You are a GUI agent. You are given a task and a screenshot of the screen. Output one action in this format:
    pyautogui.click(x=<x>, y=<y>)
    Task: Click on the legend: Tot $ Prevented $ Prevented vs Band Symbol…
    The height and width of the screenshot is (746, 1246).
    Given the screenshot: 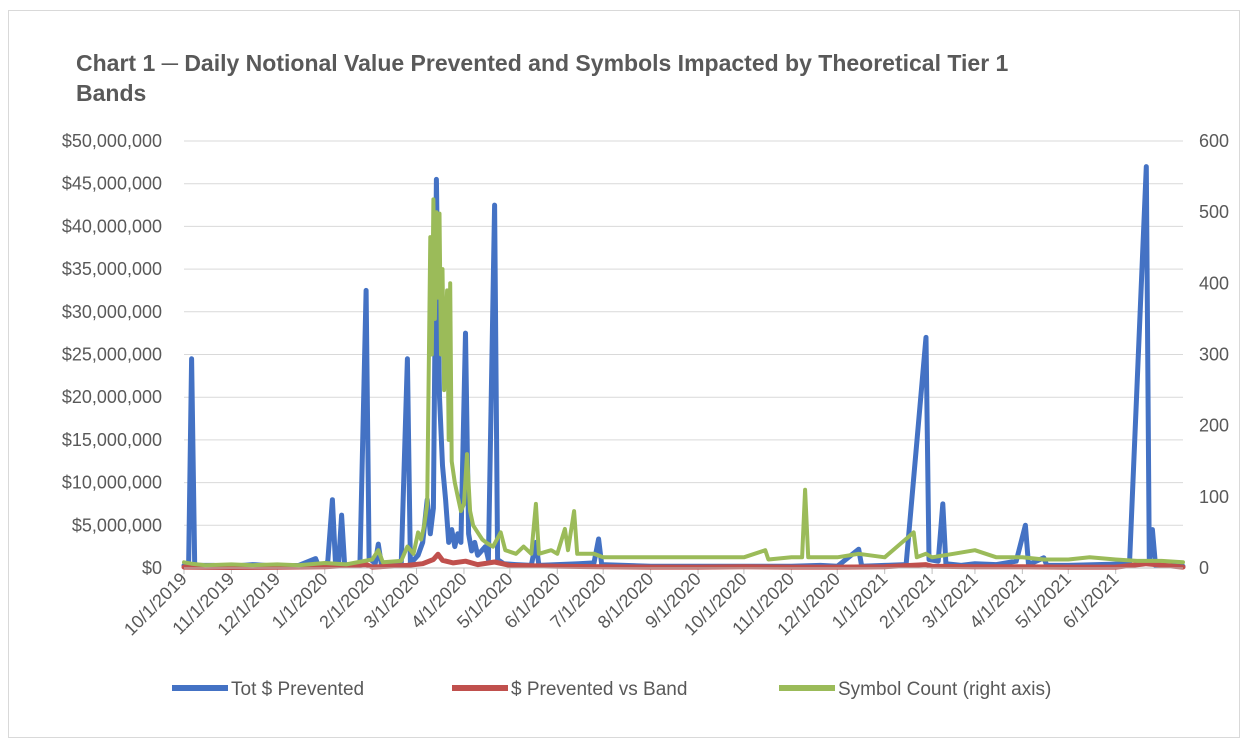 What is the action you would take?
    pyautogui.click(x=611, y=689)
    